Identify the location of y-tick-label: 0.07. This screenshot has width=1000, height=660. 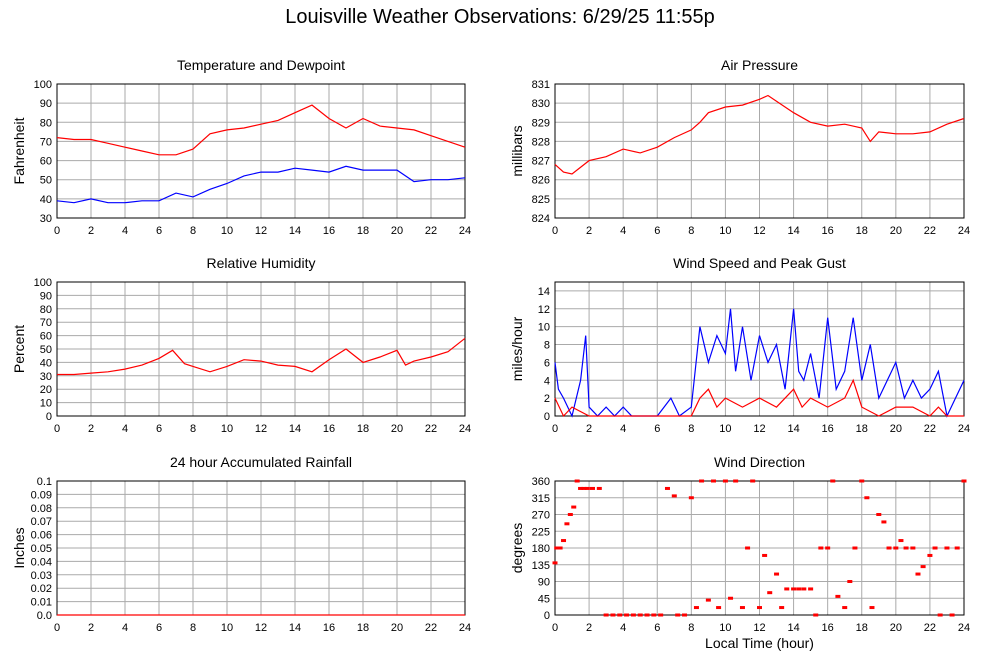
(41, 522).